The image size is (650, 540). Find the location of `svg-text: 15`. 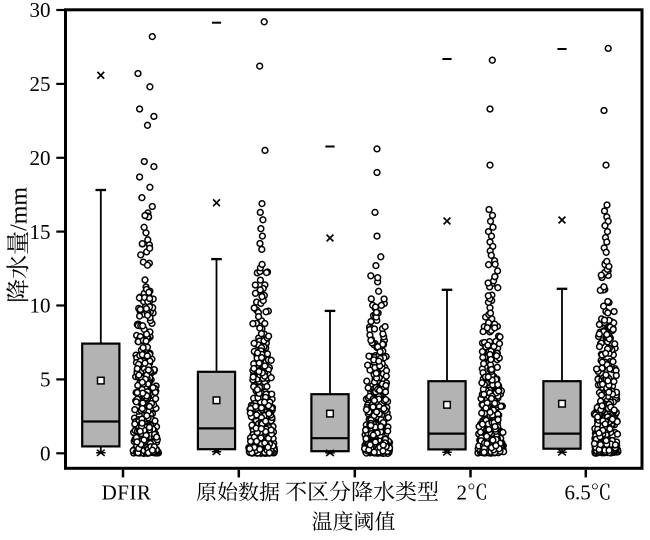

svg-text: 15 is located at coordinates (40, 232).